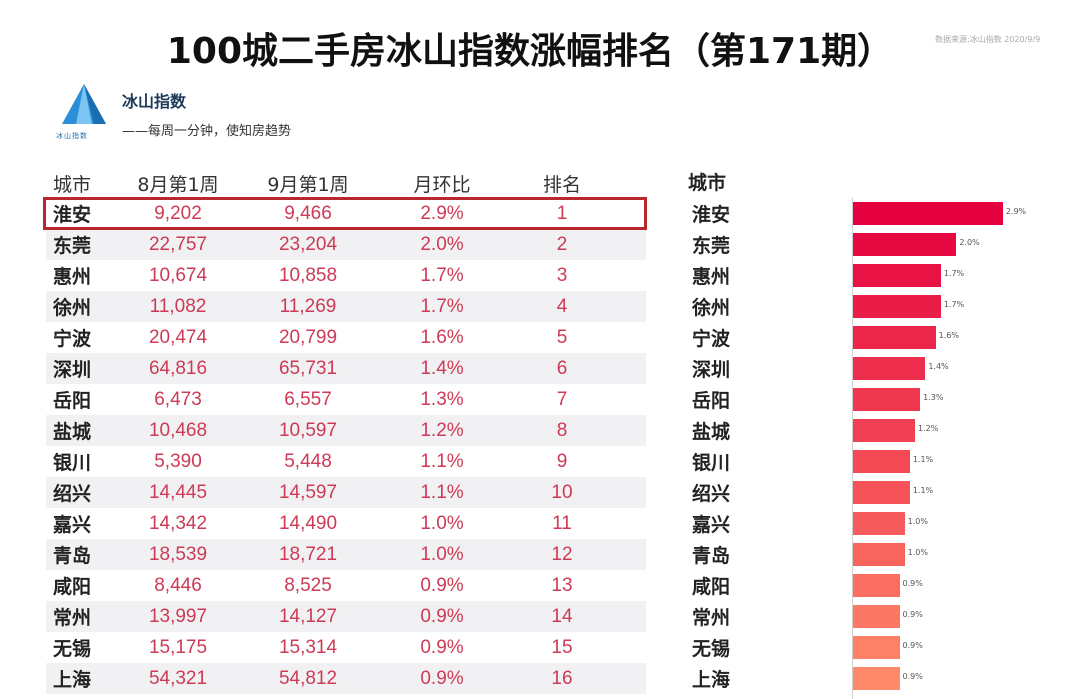  I want to click on bar-value-label: 1.6%, so click(948, 335).